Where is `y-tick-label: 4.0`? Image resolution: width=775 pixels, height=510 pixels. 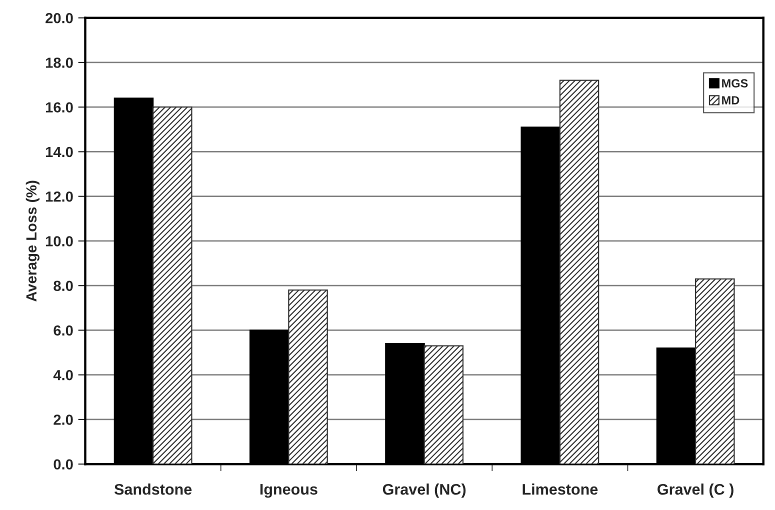
y-tick-label: 4.0 is located at coordinates (63, 375).